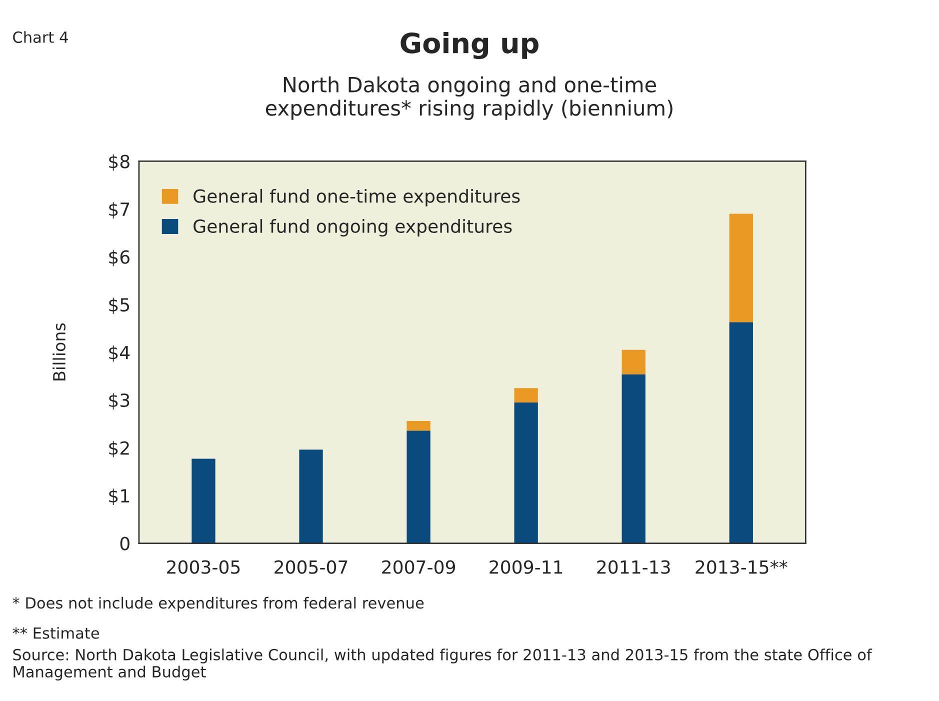 The height and width of the screenshot is (701, 939). What do you see at coordinates (125, 543) in the screenshot?
I see `y-tick-label: 0` at bounding box center [125, 543].